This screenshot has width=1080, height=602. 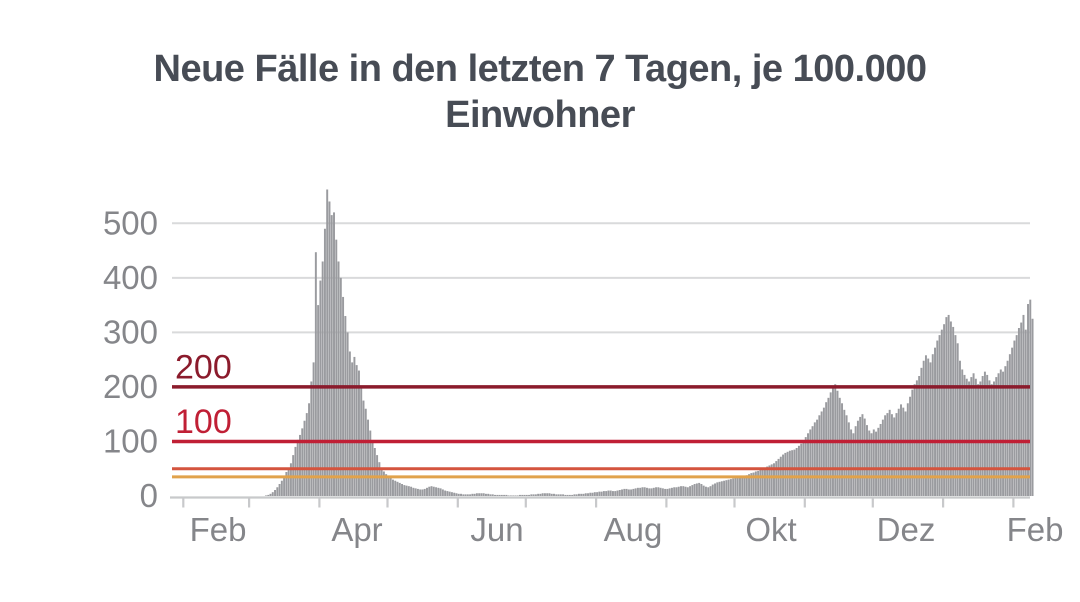 What do you see at coordinates (770, 529) in the screenshot?
I see `x-tick-label-4: Okt` at bounding box center [770, 529].